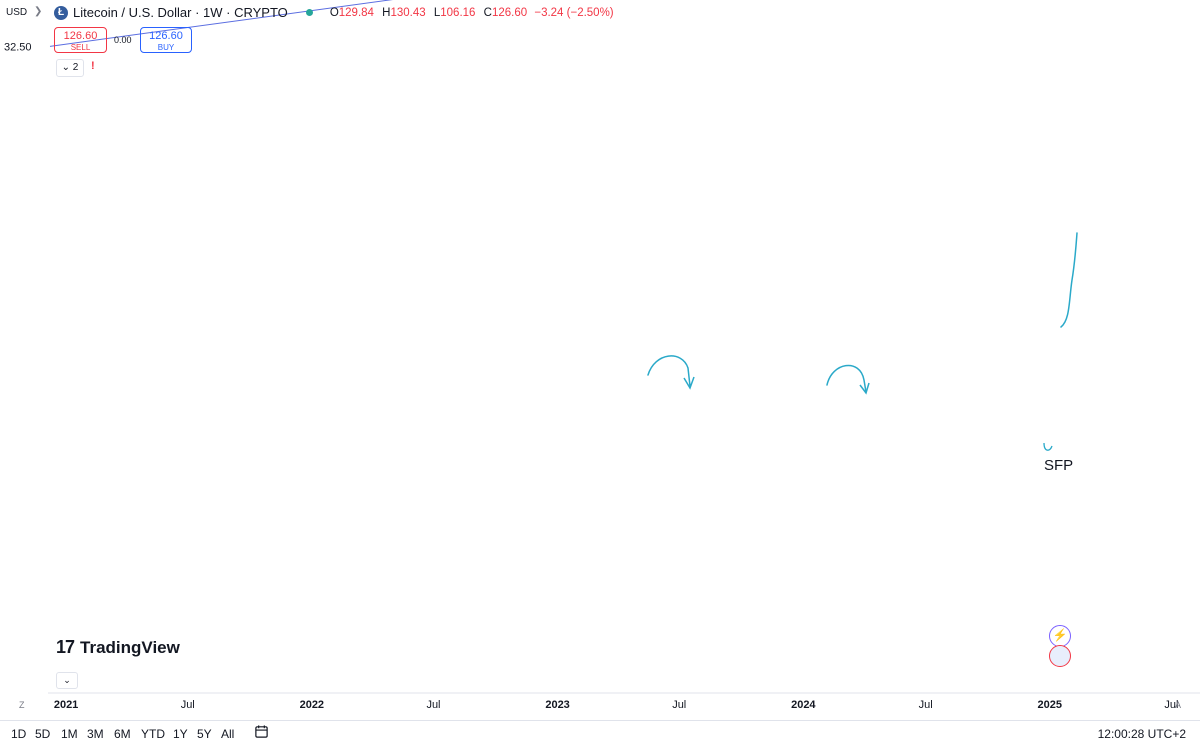 The height and width of the screenshot is (752, 1200). Describe the element at coordinates (574, 12) in the screenshot. I see `price-change: −3.24 (−2.50%)` at that location.